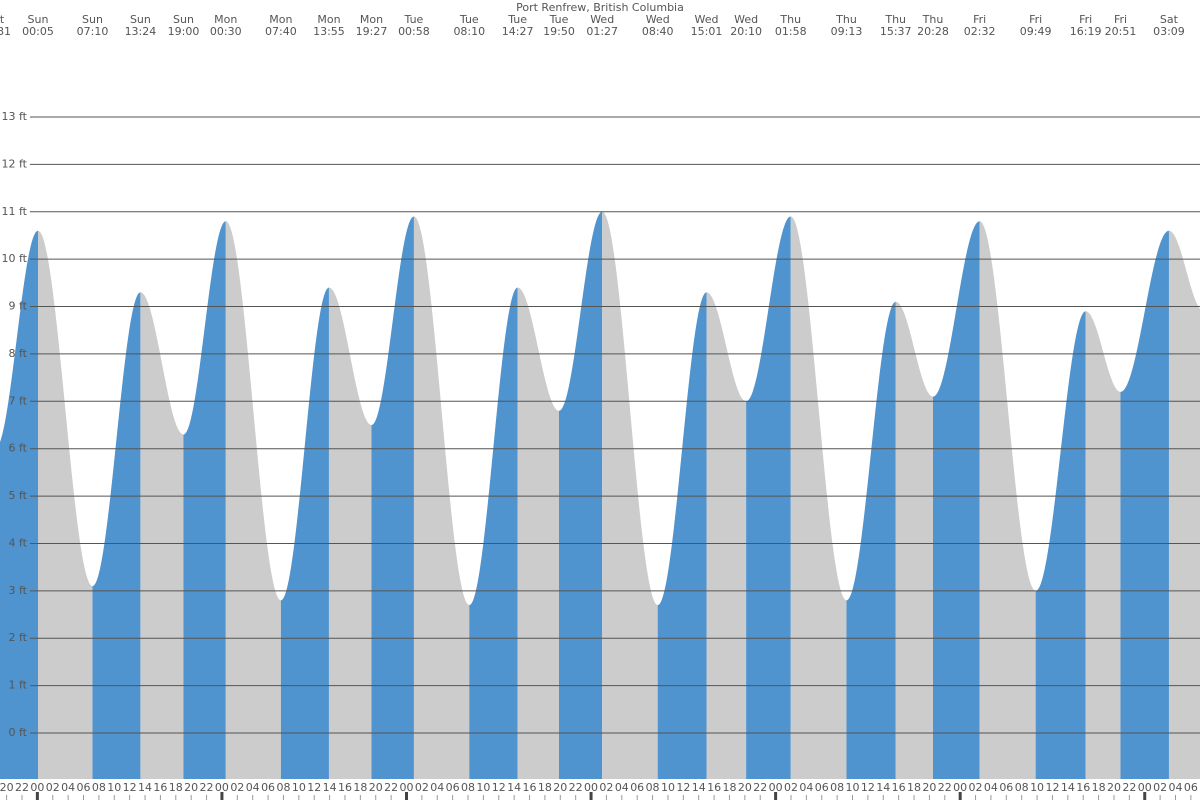  What do you see at coordinates (746, 31) in the screenshot?
I see `event-time: 20:10` at bounding box center [746, 31].